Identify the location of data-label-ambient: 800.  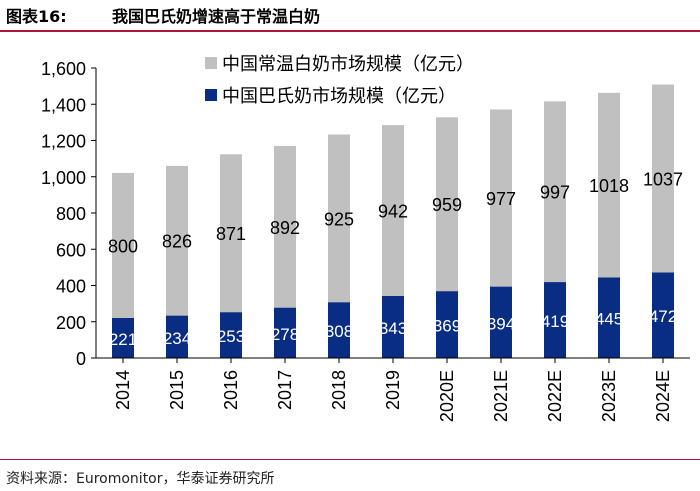
(123, 246).